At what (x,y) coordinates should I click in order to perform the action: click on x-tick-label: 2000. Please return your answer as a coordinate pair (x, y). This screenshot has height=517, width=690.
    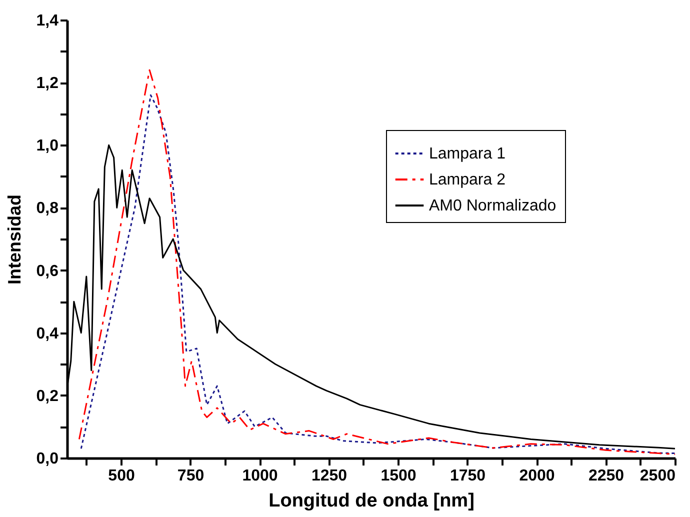
    Looking at the image, I should click on (537, 476).